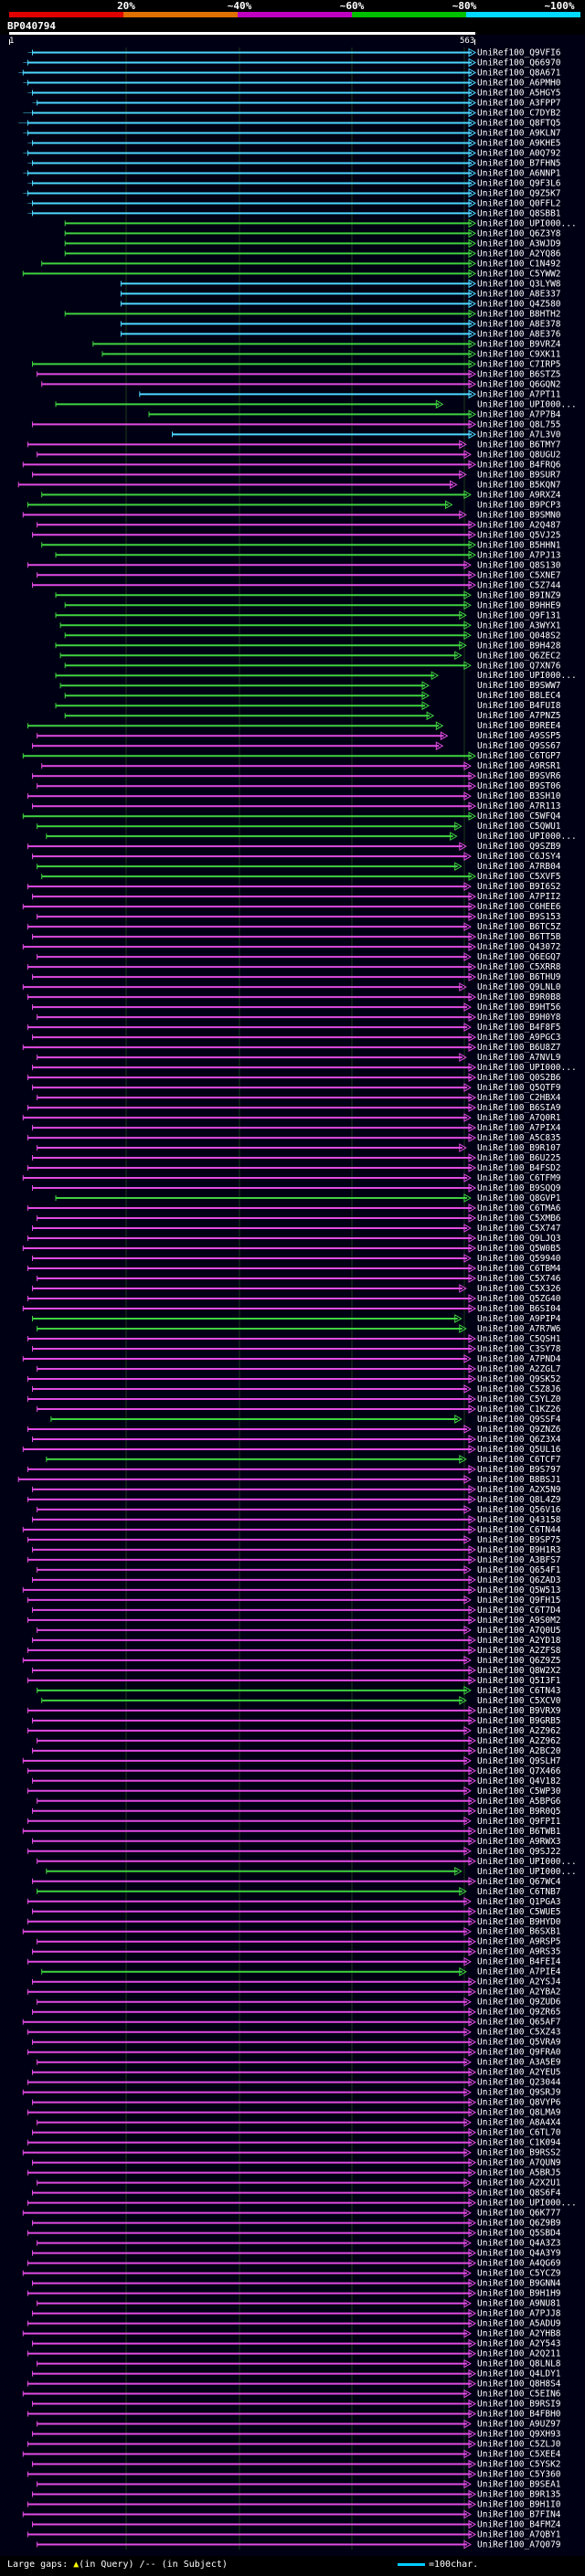 Image resolution: width=585 pixels, height=2576 pixels. Describe the element at coordinates (291, 756) in the screenshot. I see `hit-row: UniRef100_C6TGP7` at that location.